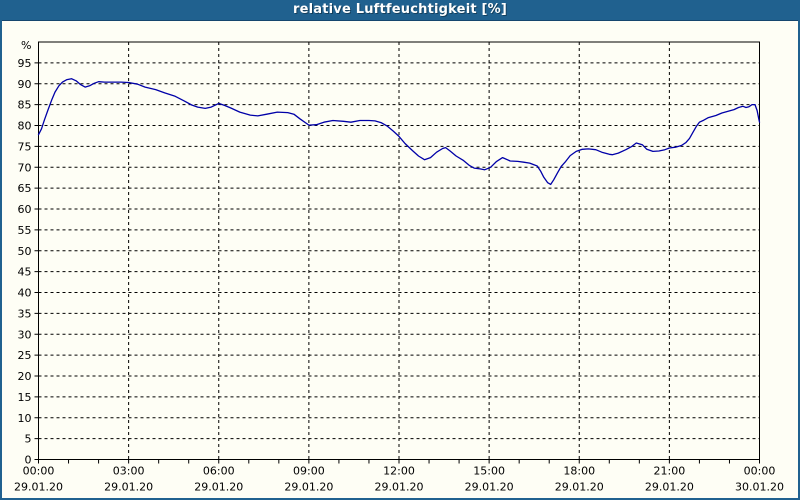 Image resolution: width=800 pixels, height=500 pixels. What do you see at coordinates (309, 471) in the screenshot?
I see `x-tick-time-label: 09:00` at bounding box center [309, 471].